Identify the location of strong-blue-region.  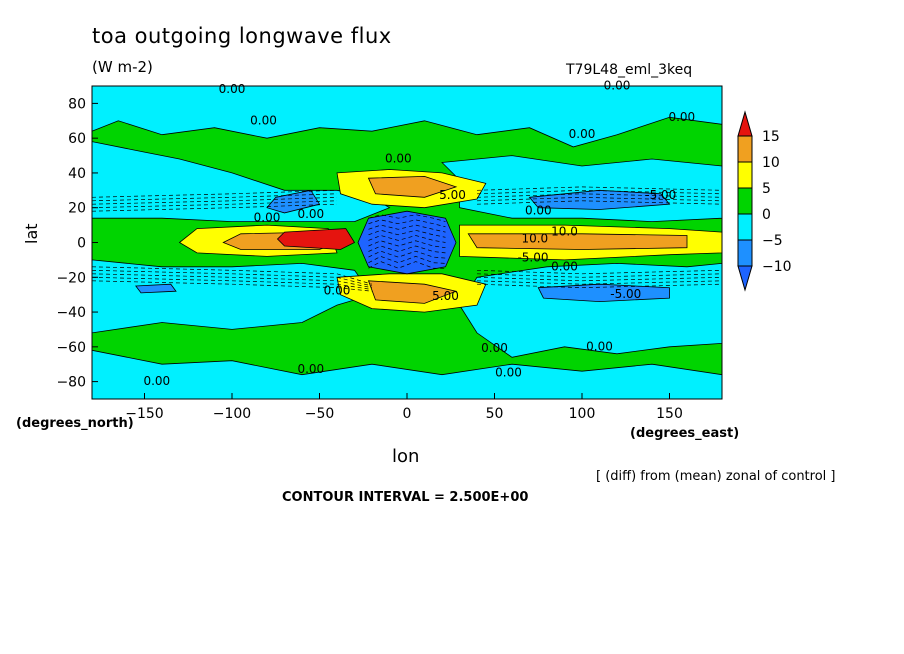
(407, 242).